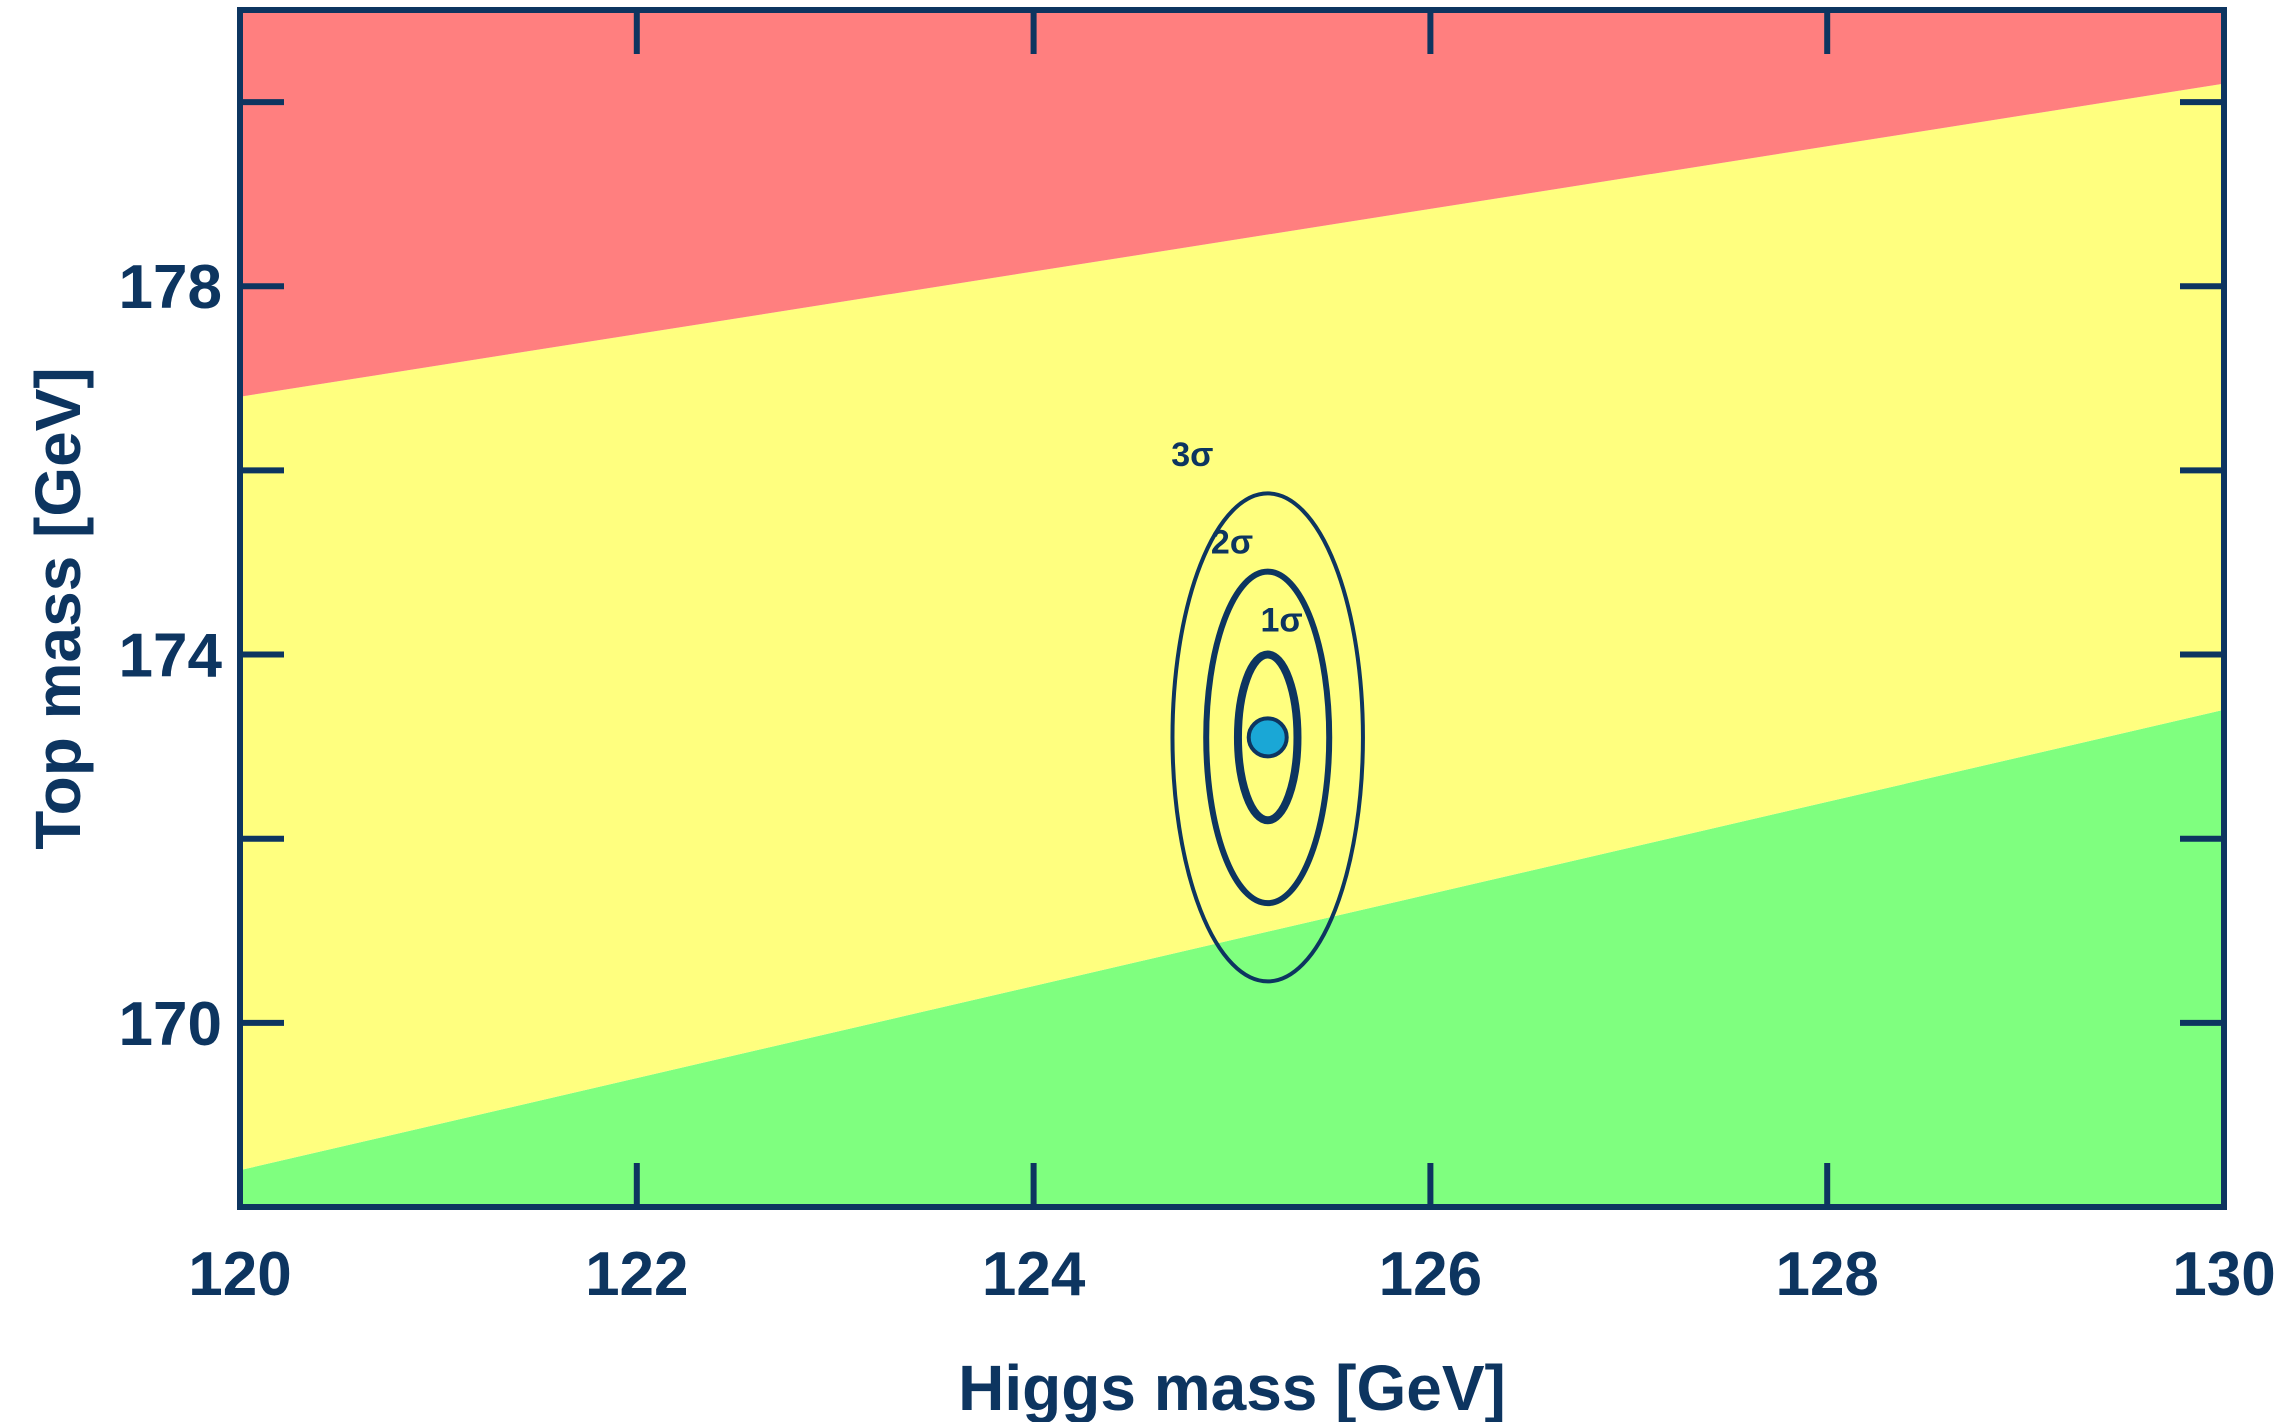  Describe the element at coordinates (1430, 1274) in the screenshot. I see `x-tick-label: 126` at that location.